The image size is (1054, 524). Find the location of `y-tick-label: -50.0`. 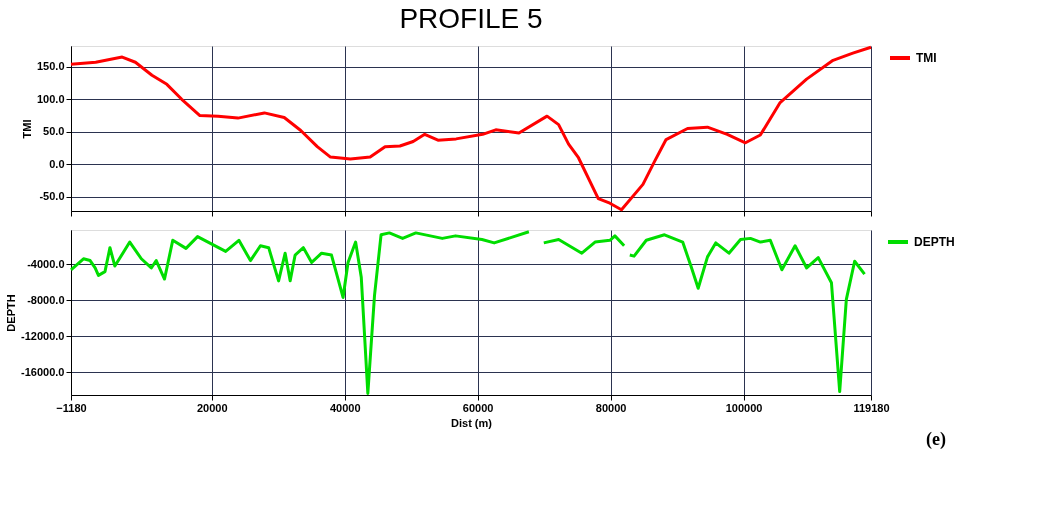

y-tick-label: -50.0 is located at coordinates (52, 196).